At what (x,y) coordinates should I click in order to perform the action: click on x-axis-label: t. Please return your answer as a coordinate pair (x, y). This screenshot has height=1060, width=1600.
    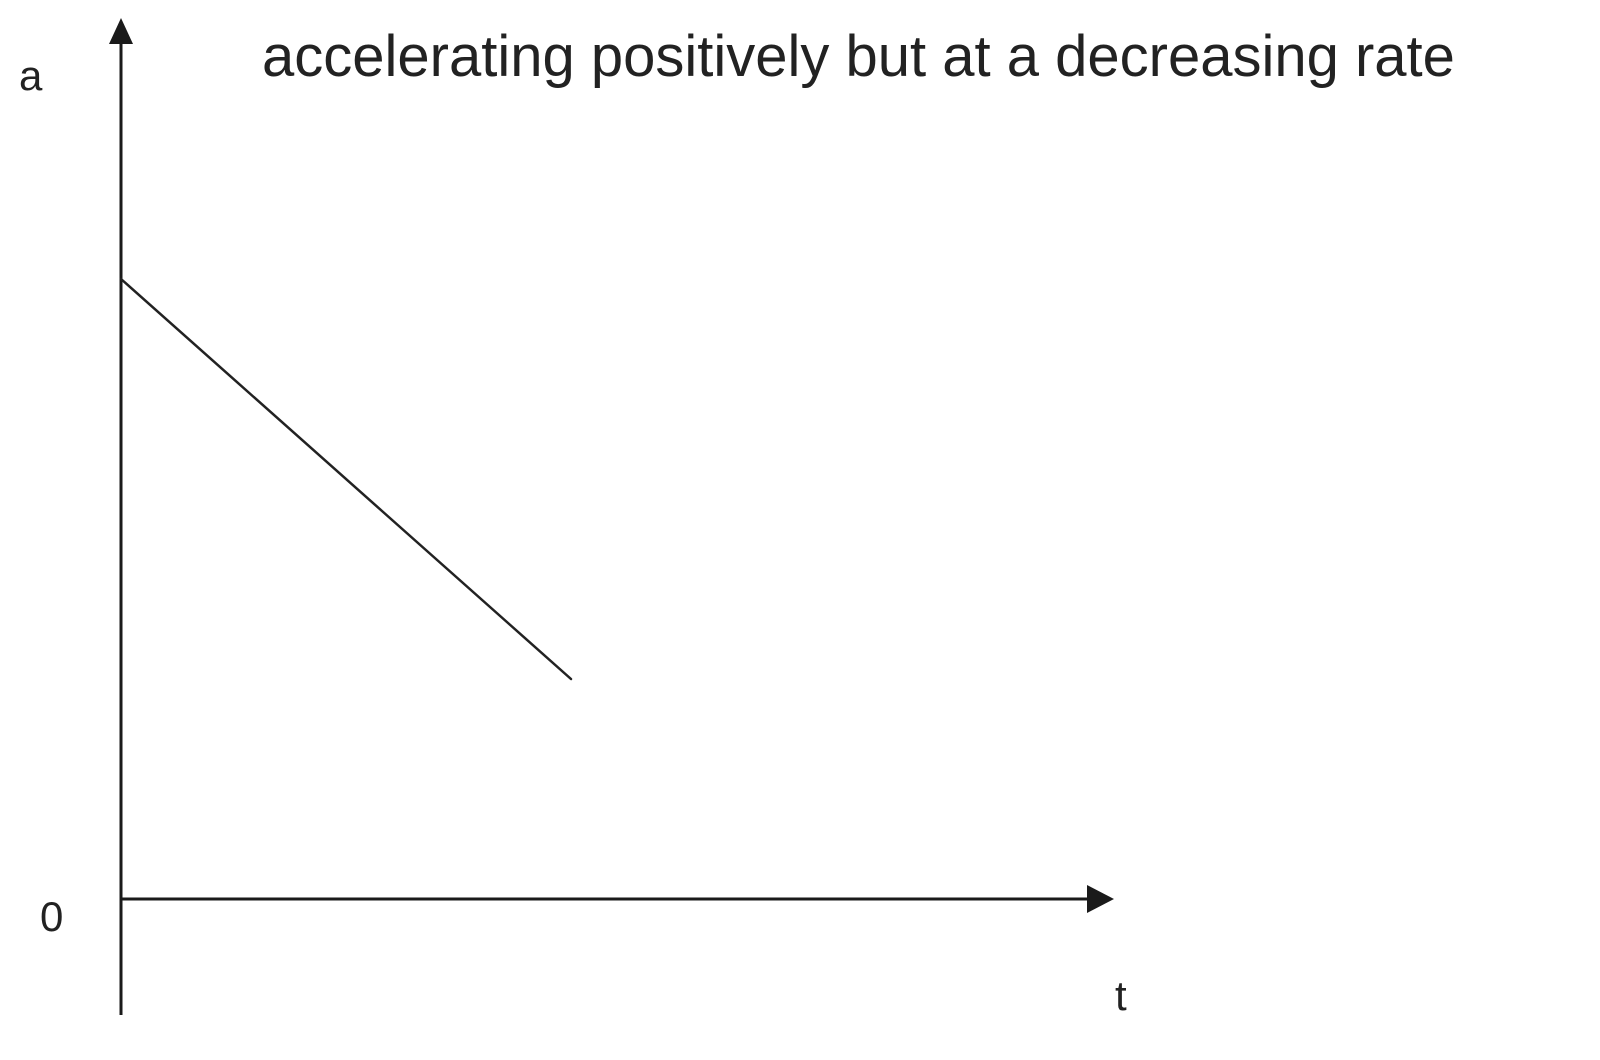
    Looking at the image, I should click on (1121, 995).